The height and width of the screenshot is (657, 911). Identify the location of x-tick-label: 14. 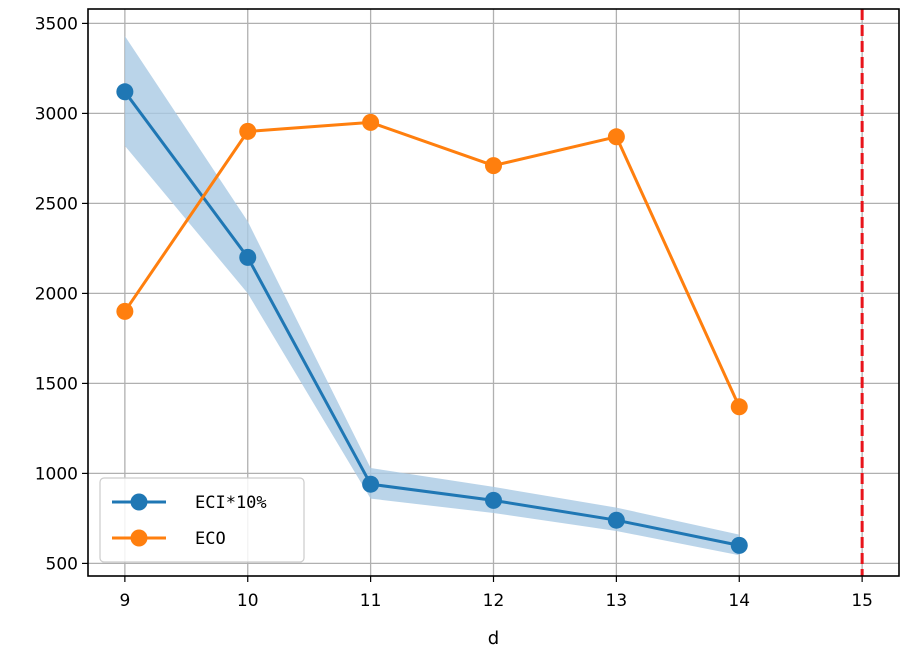
(739, 601).